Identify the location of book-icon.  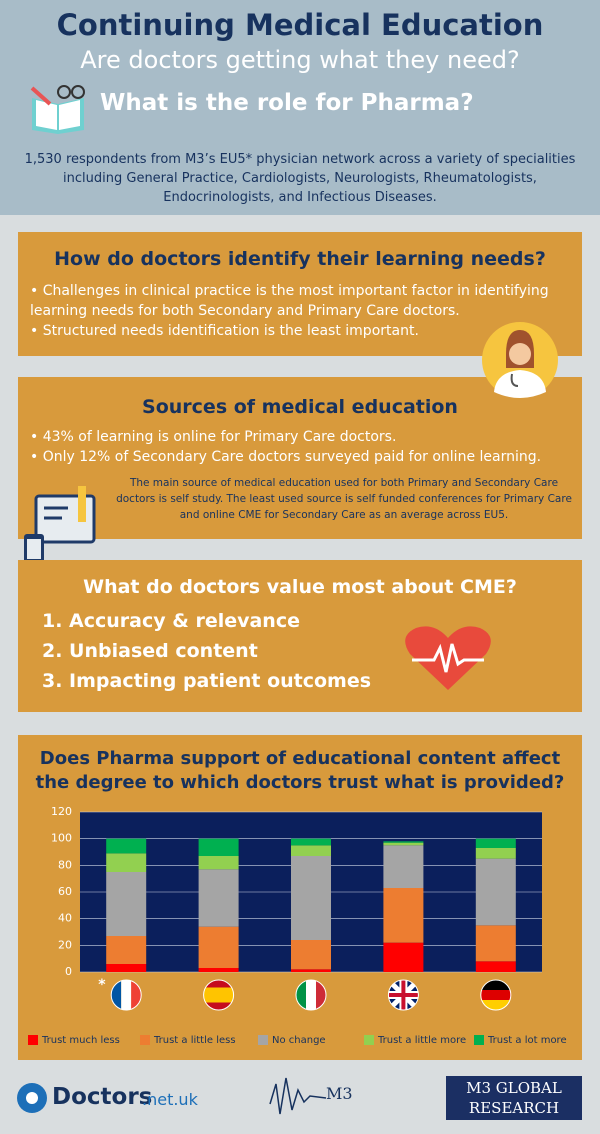
(57, 109).